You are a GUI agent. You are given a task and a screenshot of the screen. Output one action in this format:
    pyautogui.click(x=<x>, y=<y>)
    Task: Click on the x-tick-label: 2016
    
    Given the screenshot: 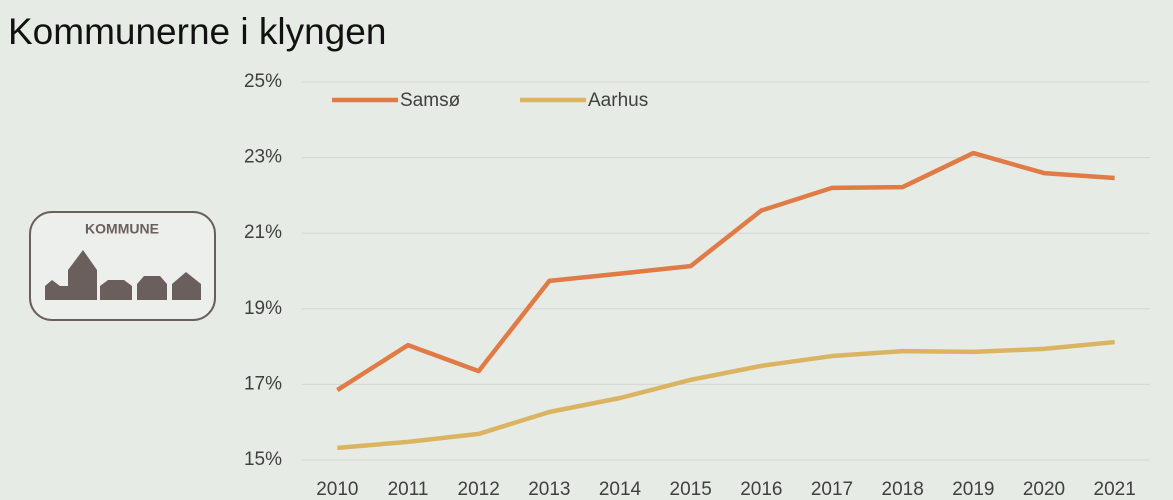 What is the action you would take?
    pyautogui.click(x=761, y=489)
    